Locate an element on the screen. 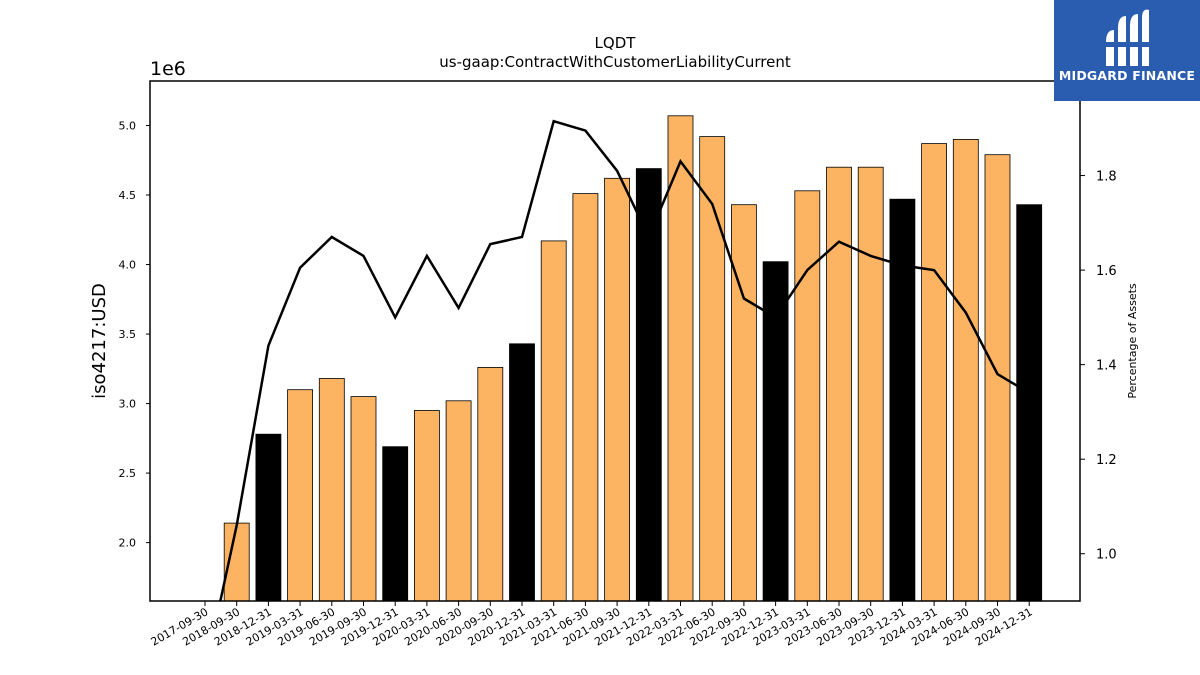 The image size is (1200, 675). y2-tick-label: 1.6 is located at coordinates (1106, 271).